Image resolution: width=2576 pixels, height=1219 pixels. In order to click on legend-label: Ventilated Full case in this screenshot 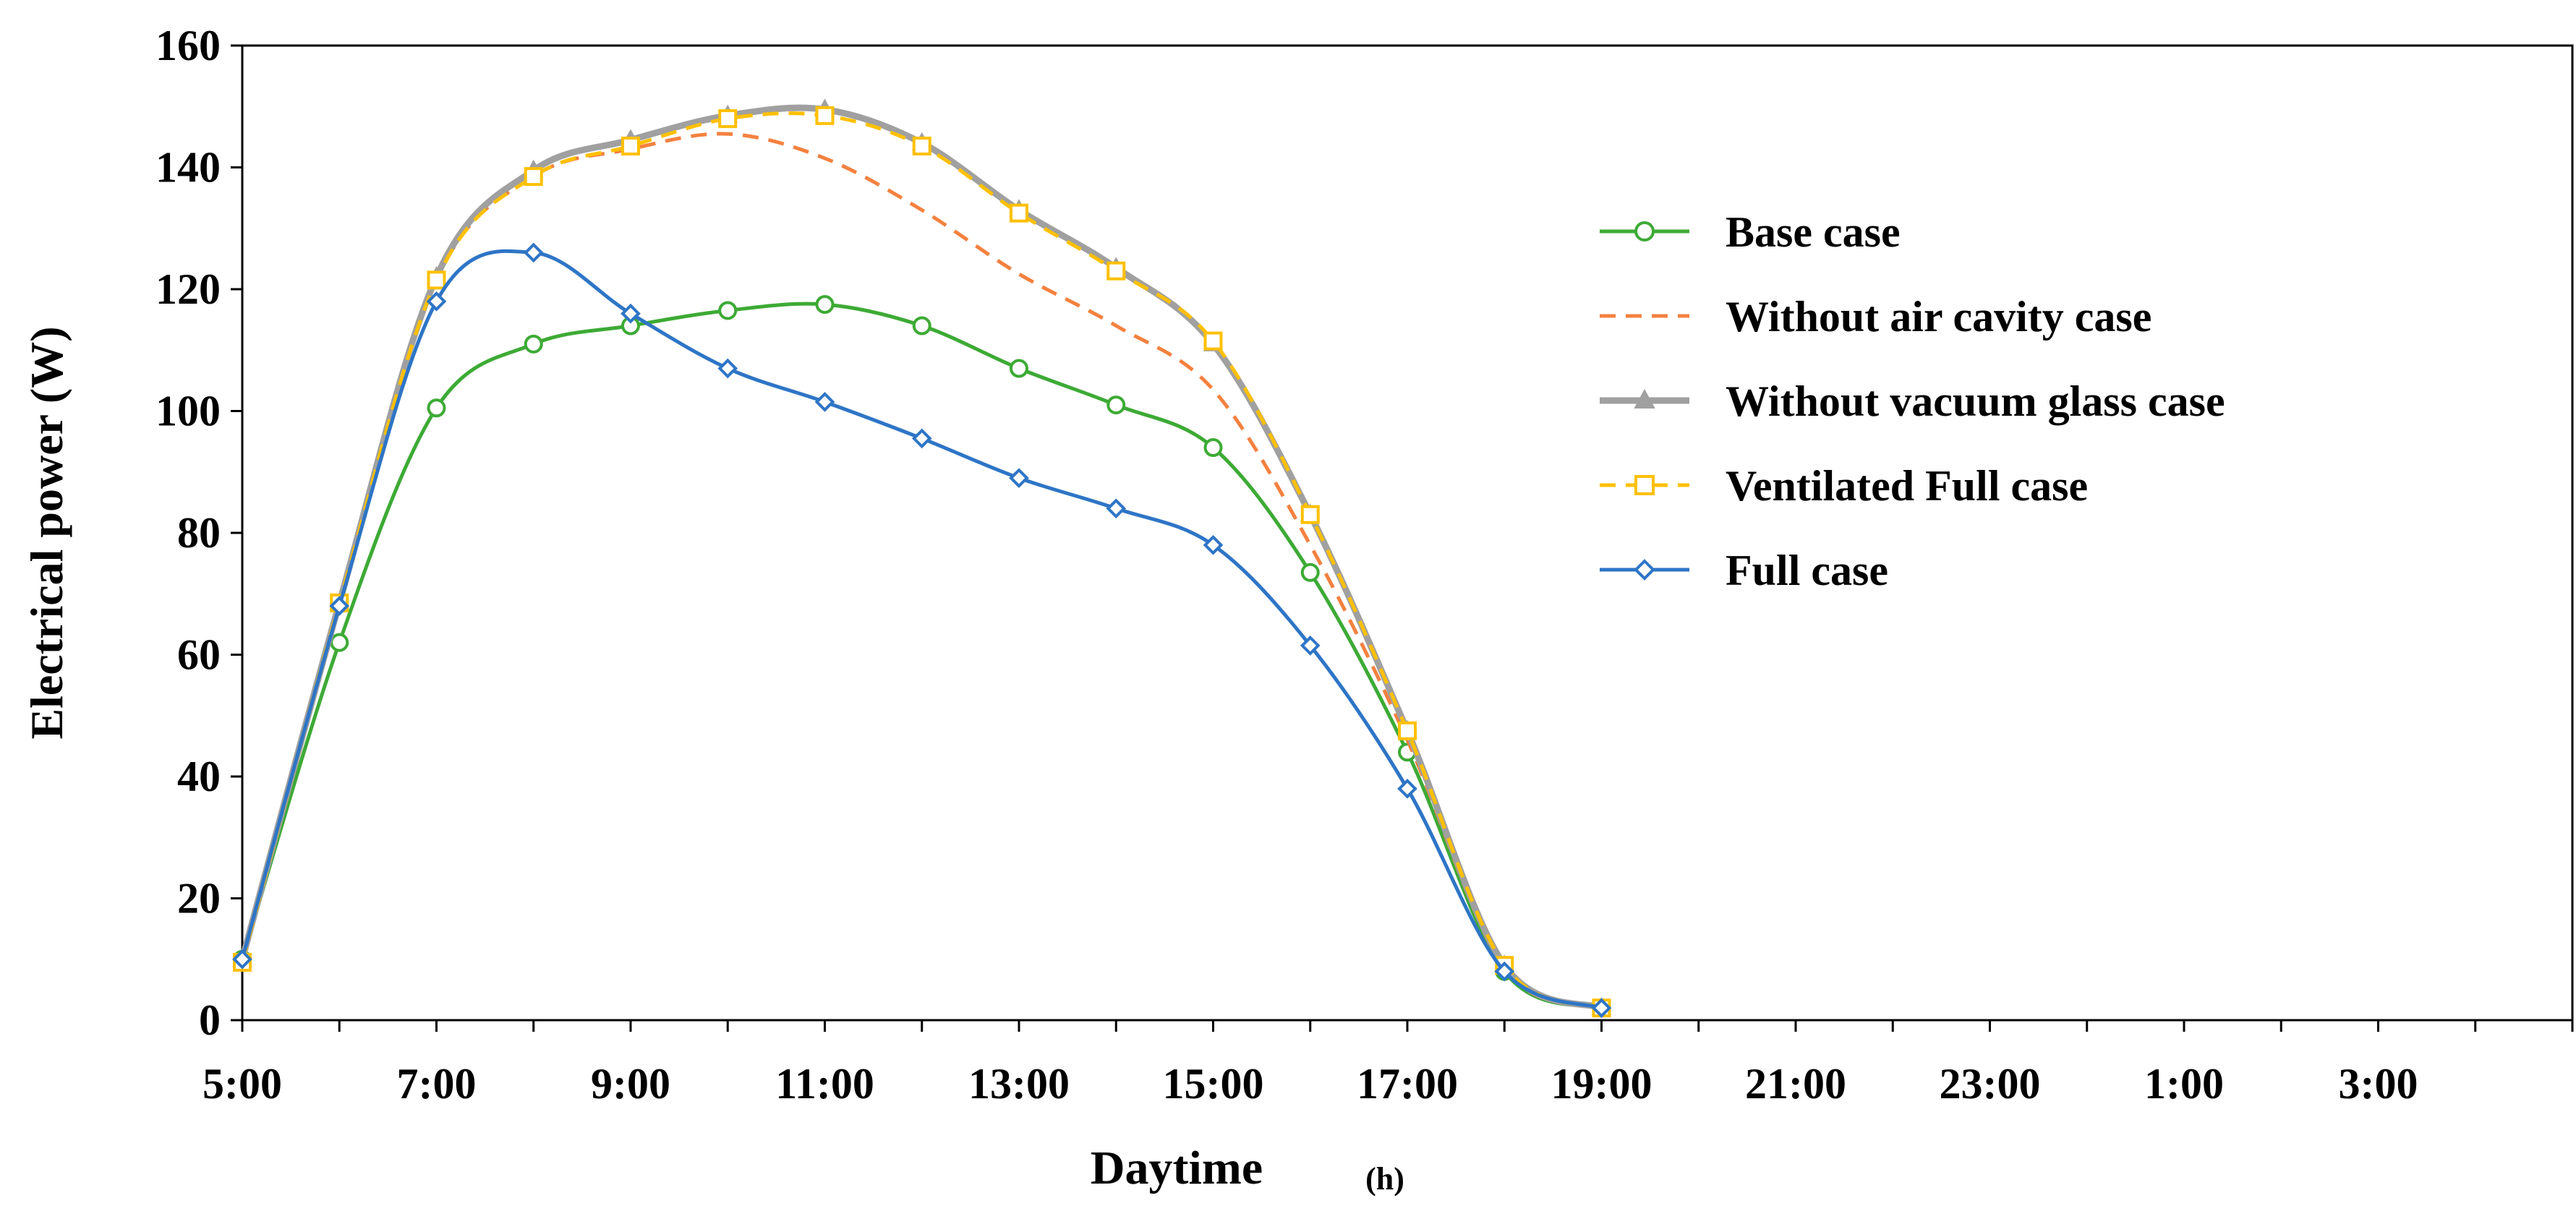, I will do `click(1907, 486)`.